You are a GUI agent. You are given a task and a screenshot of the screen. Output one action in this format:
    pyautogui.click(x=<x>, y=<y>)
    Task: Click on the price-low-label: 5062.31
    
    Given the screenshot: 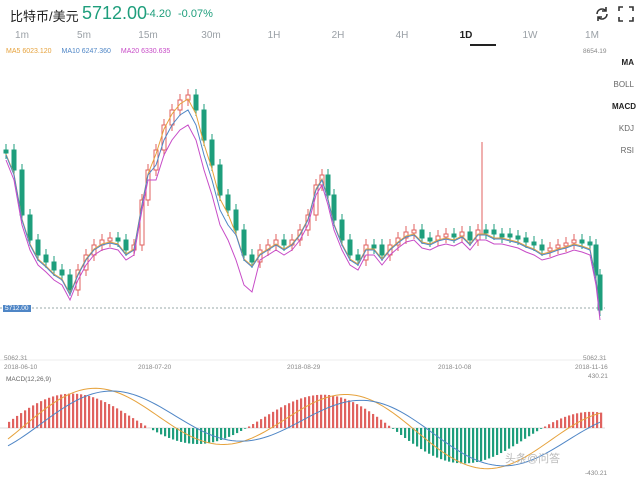 What is the action you would take?
    pyautogui.click(x=16, y=358)
    